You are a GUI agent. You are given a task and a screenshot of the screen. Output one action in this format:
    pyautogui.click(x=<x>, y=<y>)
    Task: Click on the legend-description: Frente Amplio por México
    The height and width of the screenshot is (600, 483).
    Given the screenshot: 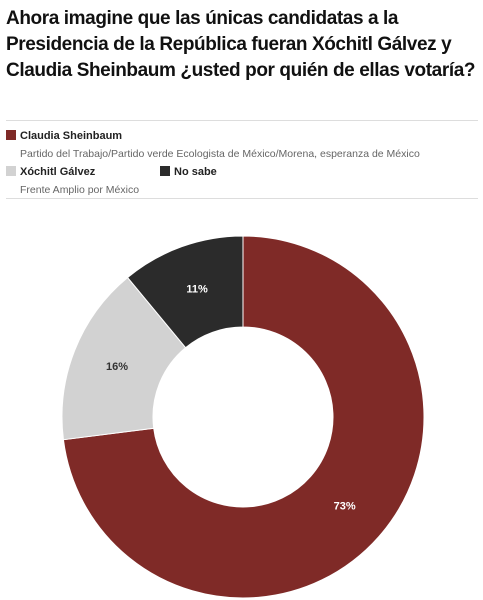 What is the action you would take?
    pyautogui.click(x=80, y=190)
    